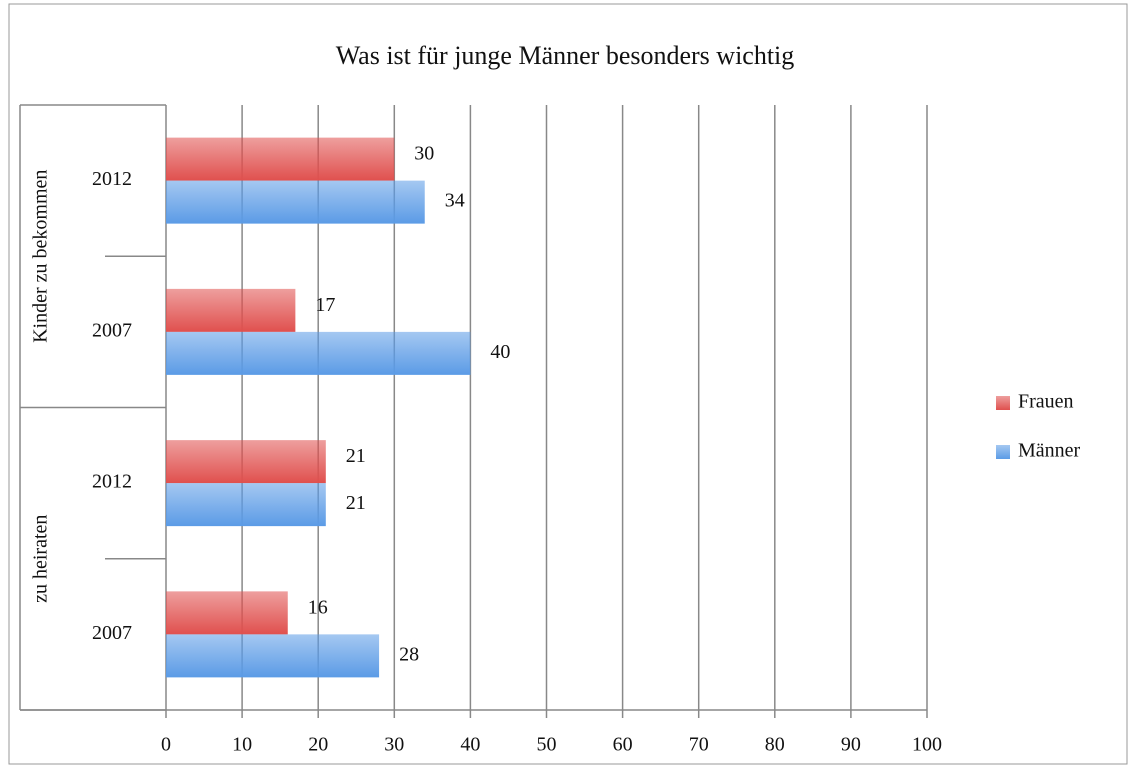 Image resolution: width=1133 pixels, height=769 pixels. Describe the element at coordinates (242, 745) in the screenshot. I see `x-tick-label: 10` at that location.